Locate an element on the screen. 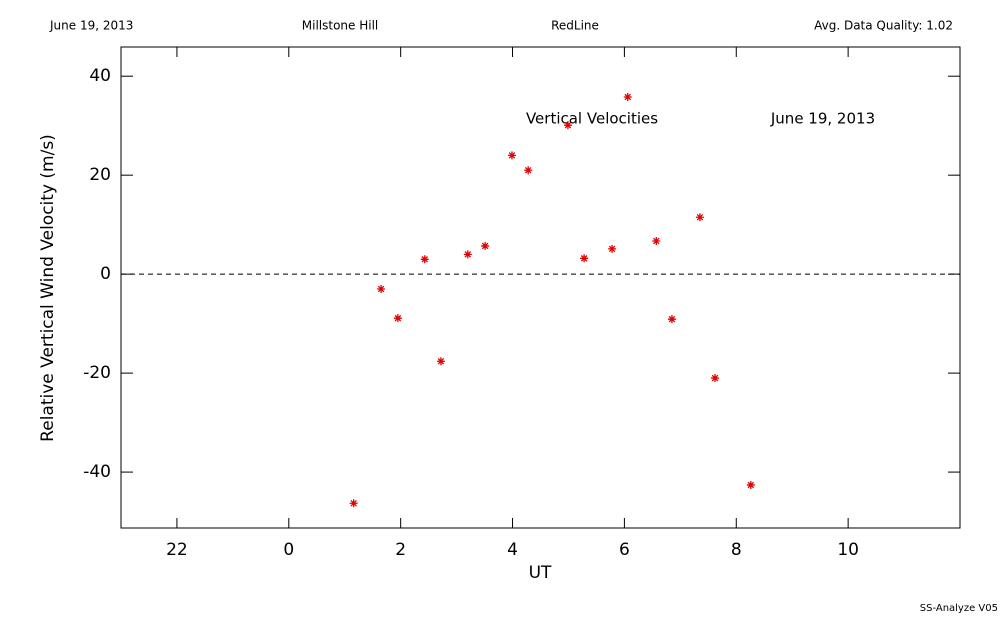  x-tick-label: 10 is located at coordinates (848, 550).